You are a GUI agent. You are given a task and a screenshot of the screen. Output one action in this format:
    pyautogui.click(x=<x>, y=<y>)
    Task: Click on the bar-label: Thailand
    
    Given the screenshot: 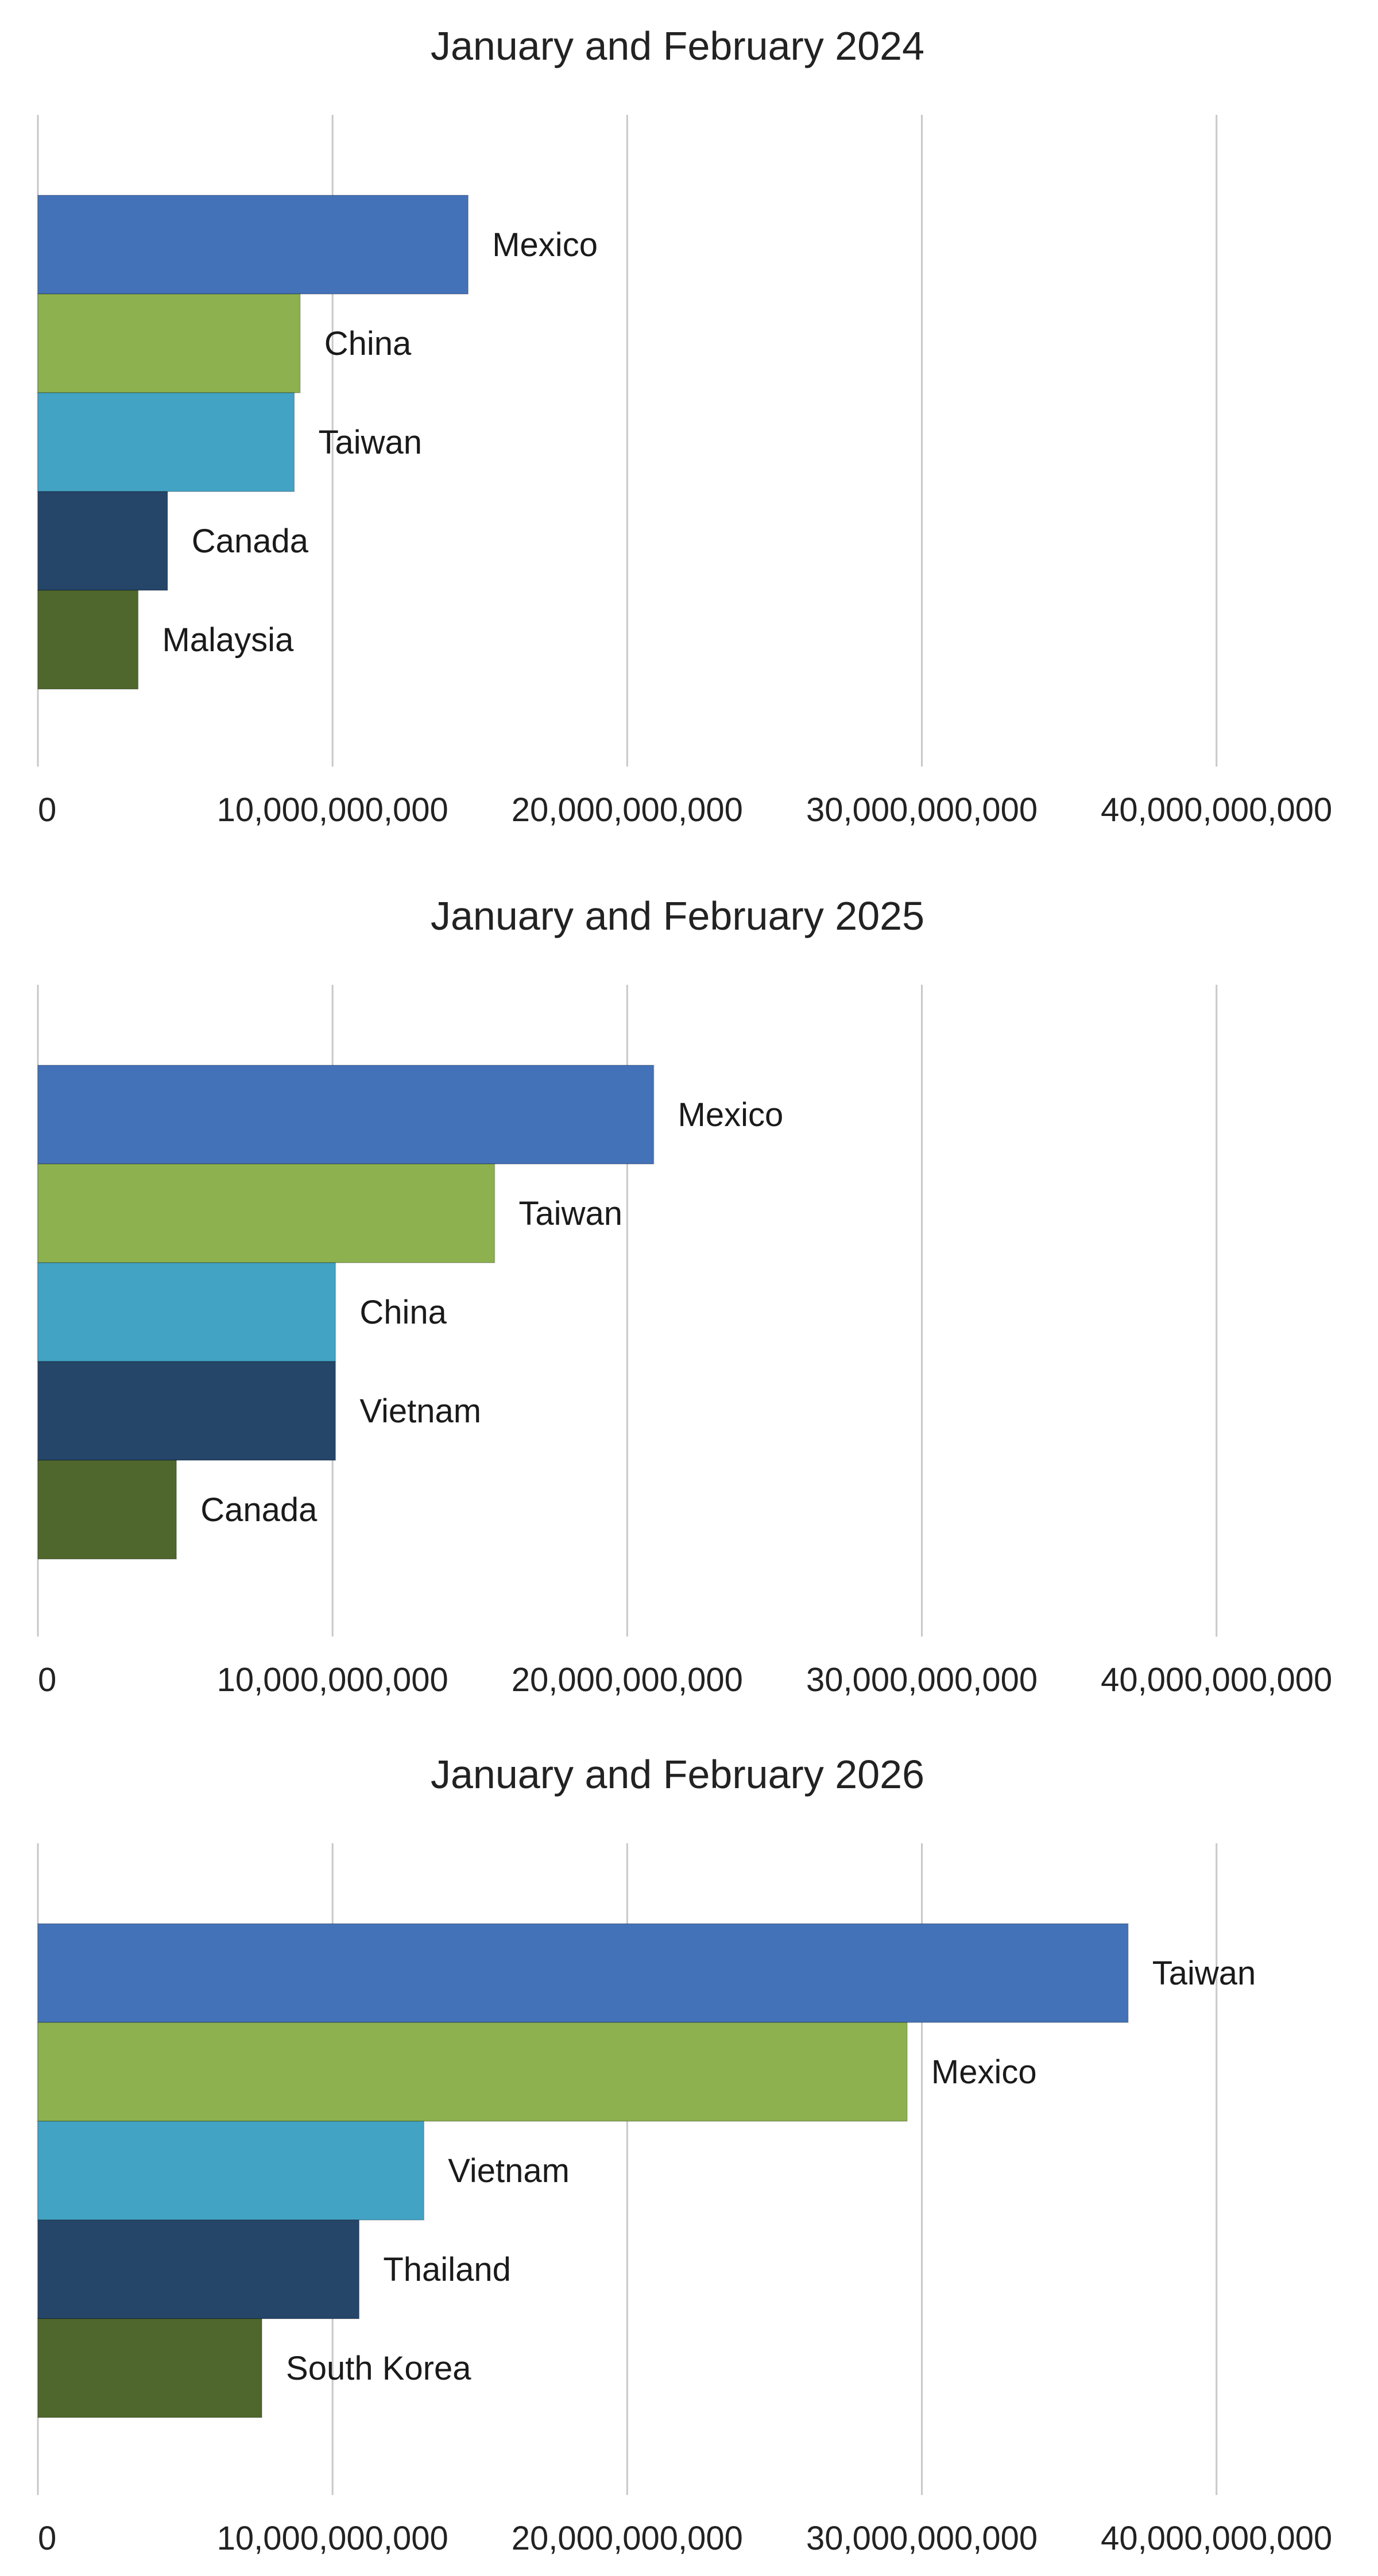 What is the action you would take?
    pyautogui.click(x=446, y=2269)
    